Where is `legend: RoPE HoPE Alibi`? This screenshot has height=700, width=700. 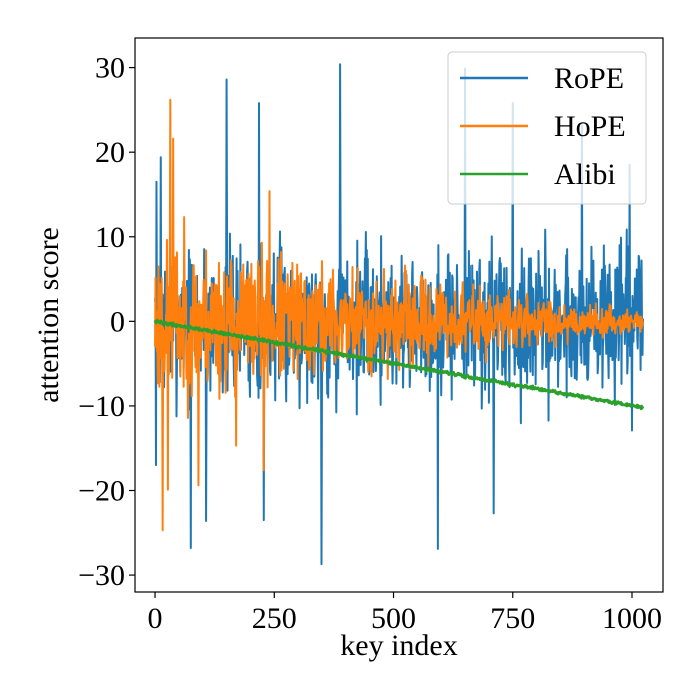 legend: RoPE HoPE Alibi is located at coordinates (547, 128).